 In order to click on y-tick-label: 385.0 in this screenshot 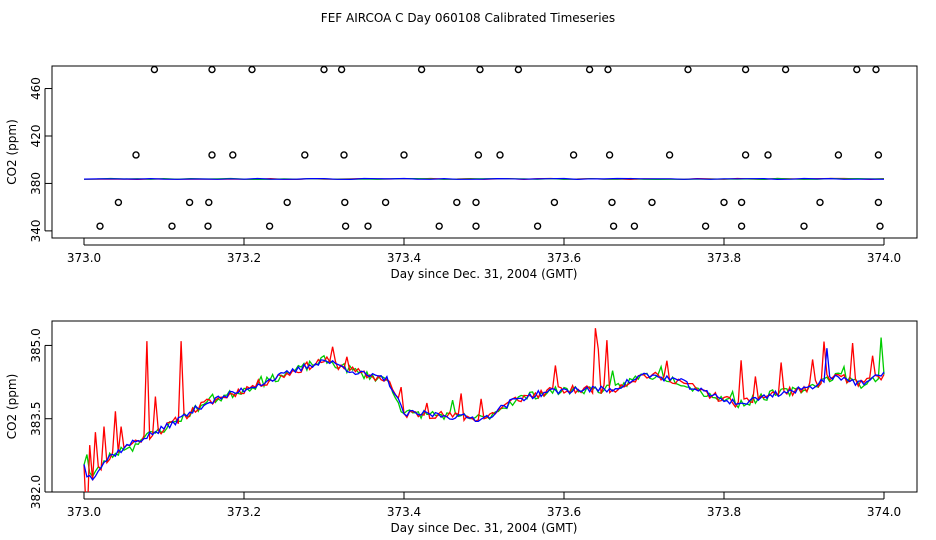, I will do `click(36, 345)`.